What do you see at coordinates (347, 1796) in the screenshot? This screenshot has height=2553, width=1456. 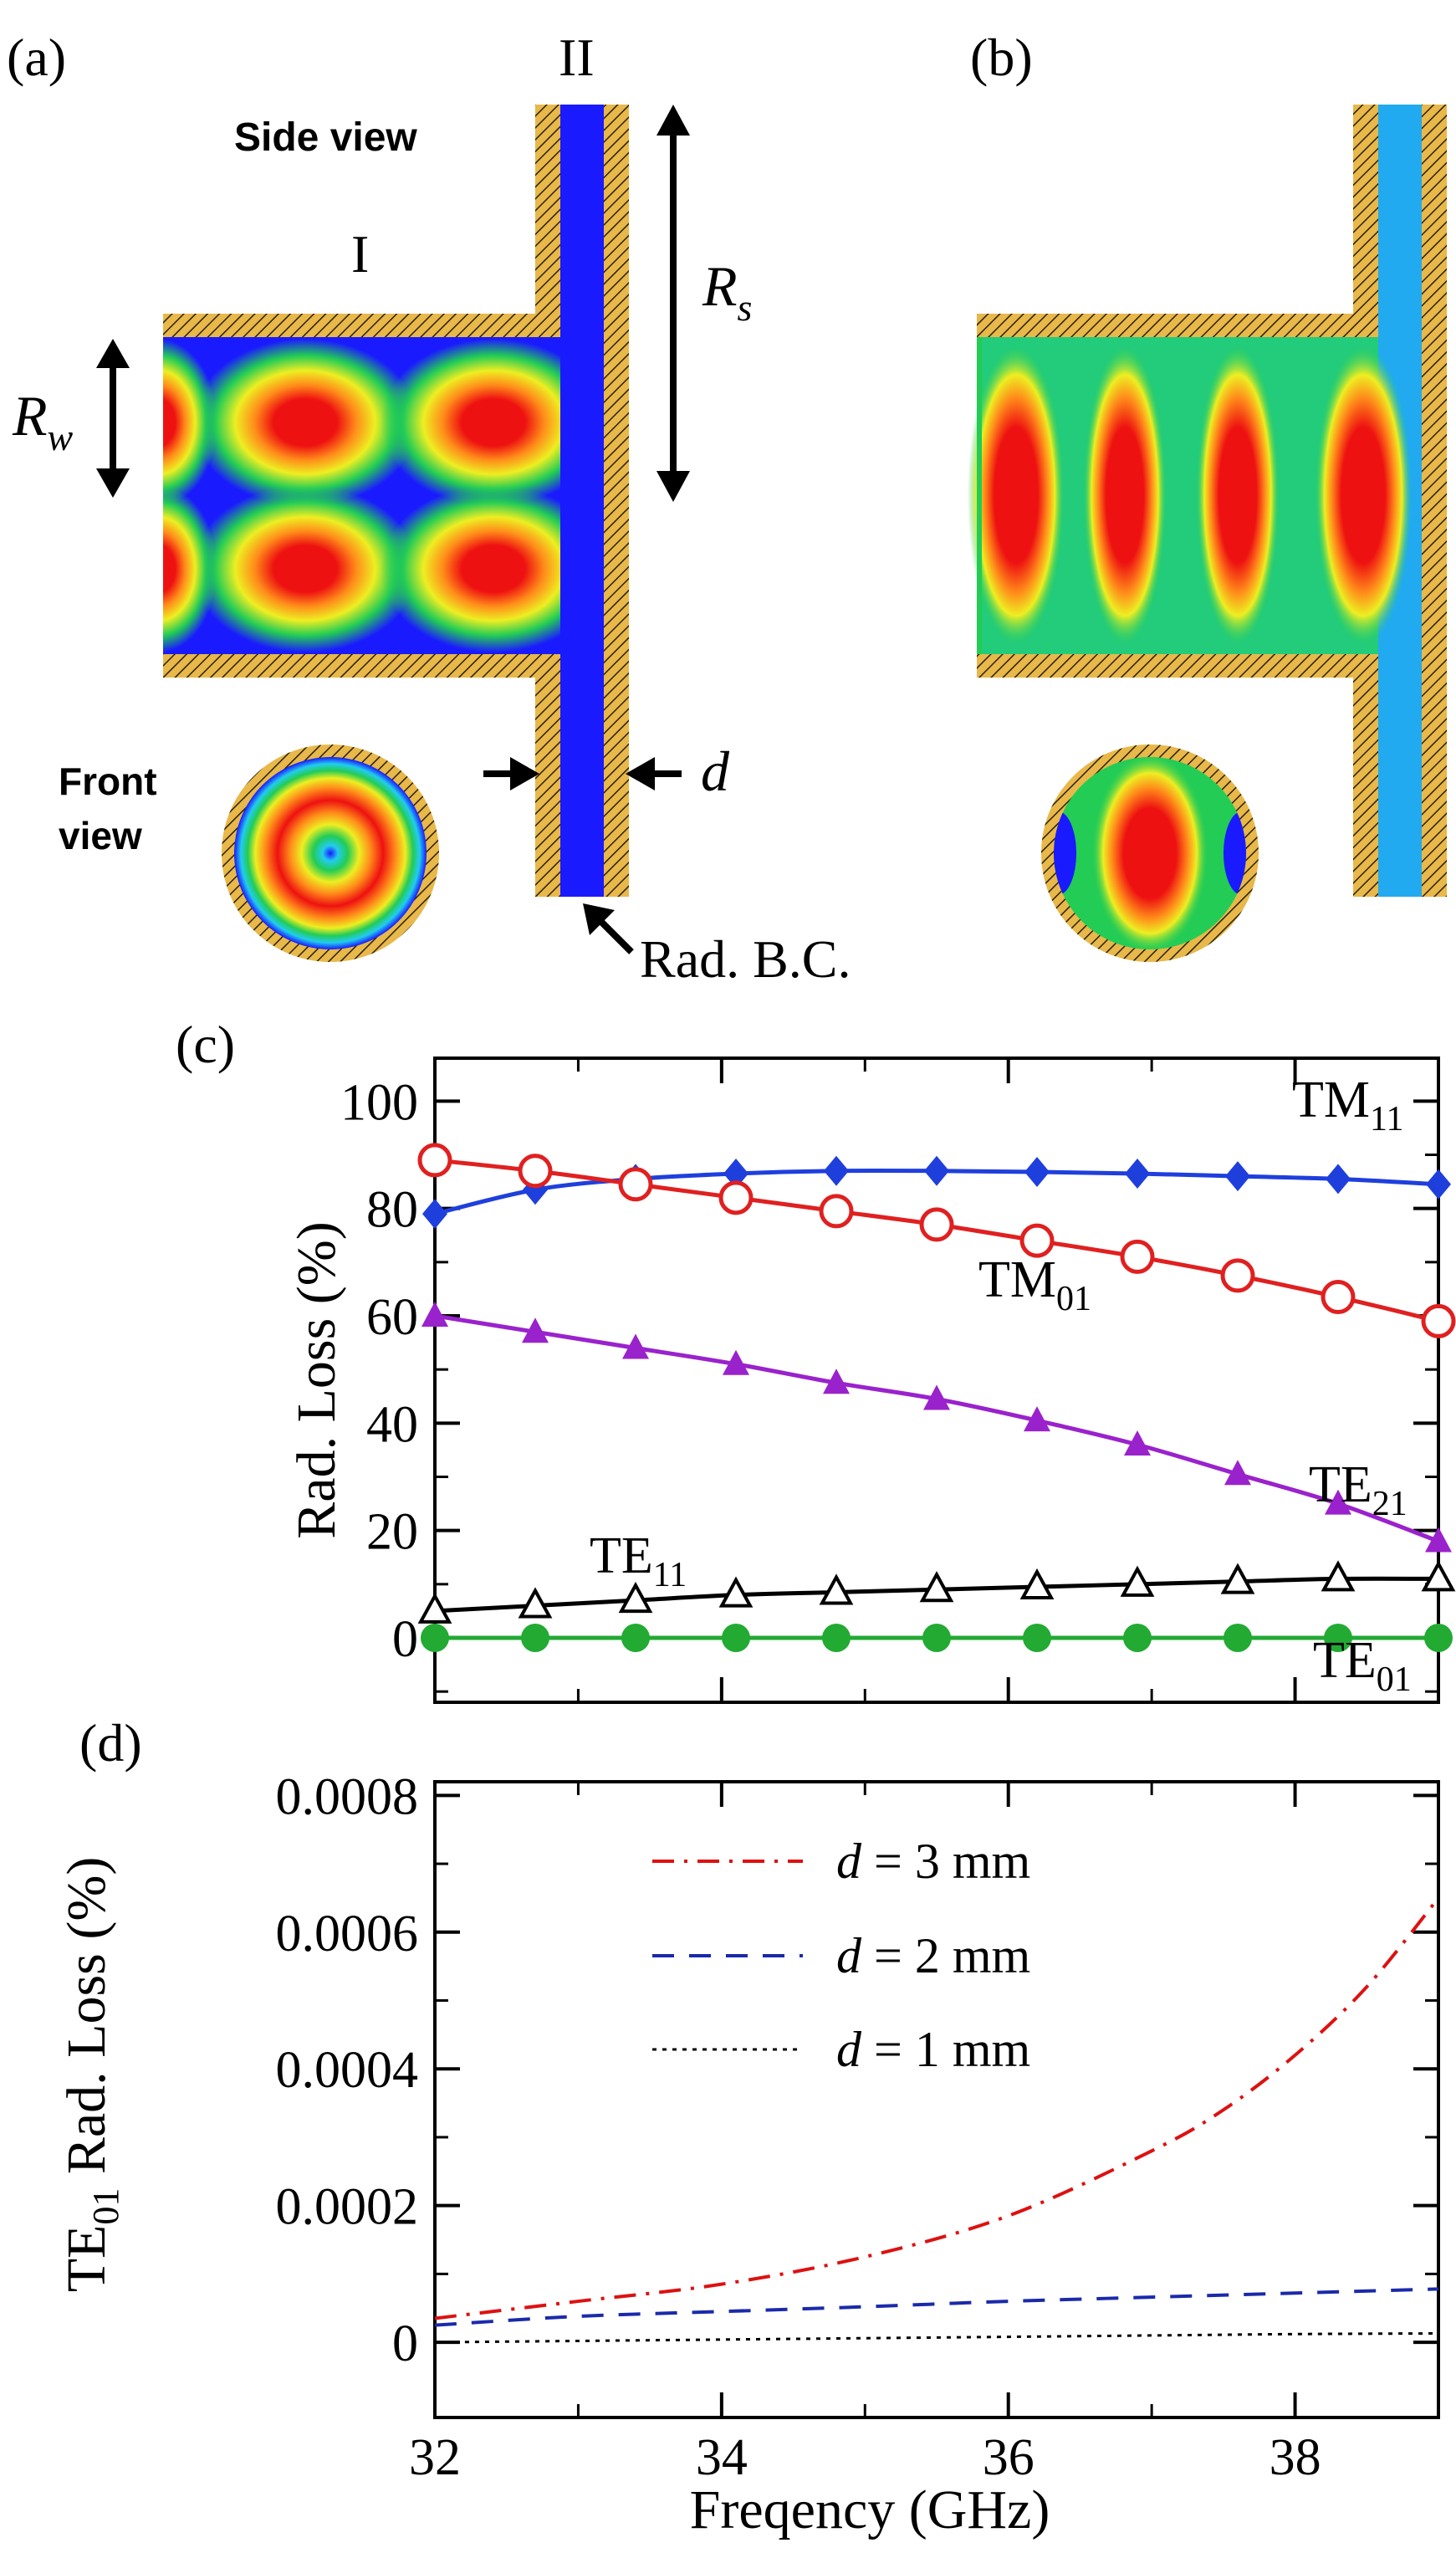 I see `y-tick-label: 0.0008` at bounding box center [347, 1796].